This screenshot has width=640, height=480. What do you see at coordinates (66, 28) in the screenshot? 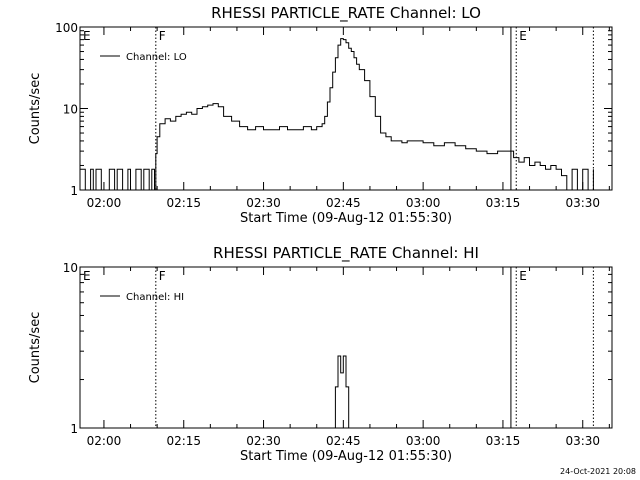
I see `y-tick-label: 100` at bounding box center [66, 28].